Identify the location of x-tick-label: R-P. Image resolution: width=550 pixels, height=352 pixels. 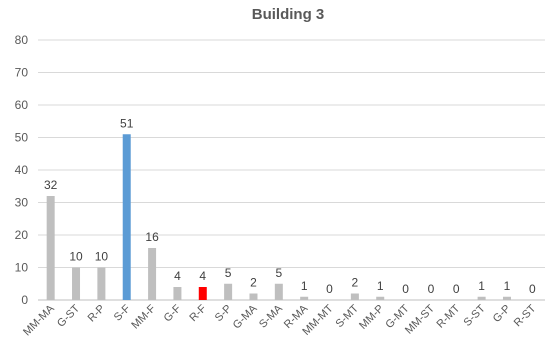
(97, 314).